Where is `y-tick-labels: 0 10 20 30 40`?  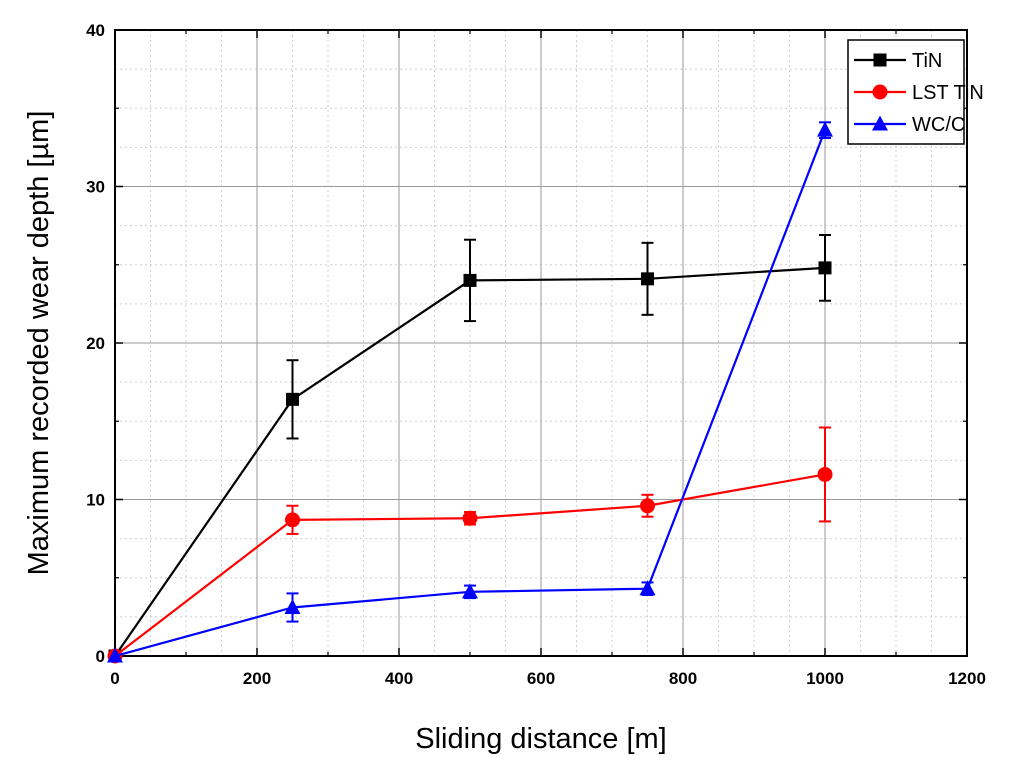
y-tick-labels: 0 10 20 30 40 is located at coordinates (95, 343).